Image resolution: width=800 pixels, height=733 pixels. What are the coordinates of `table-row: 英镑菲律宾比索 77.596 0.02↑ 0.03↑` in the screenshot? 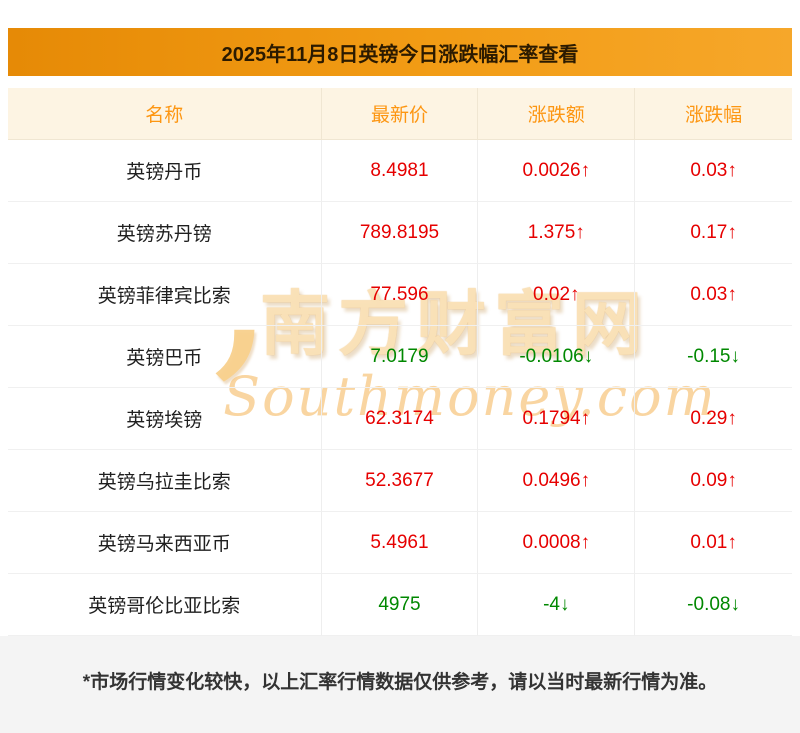 It's located at (400, 295).